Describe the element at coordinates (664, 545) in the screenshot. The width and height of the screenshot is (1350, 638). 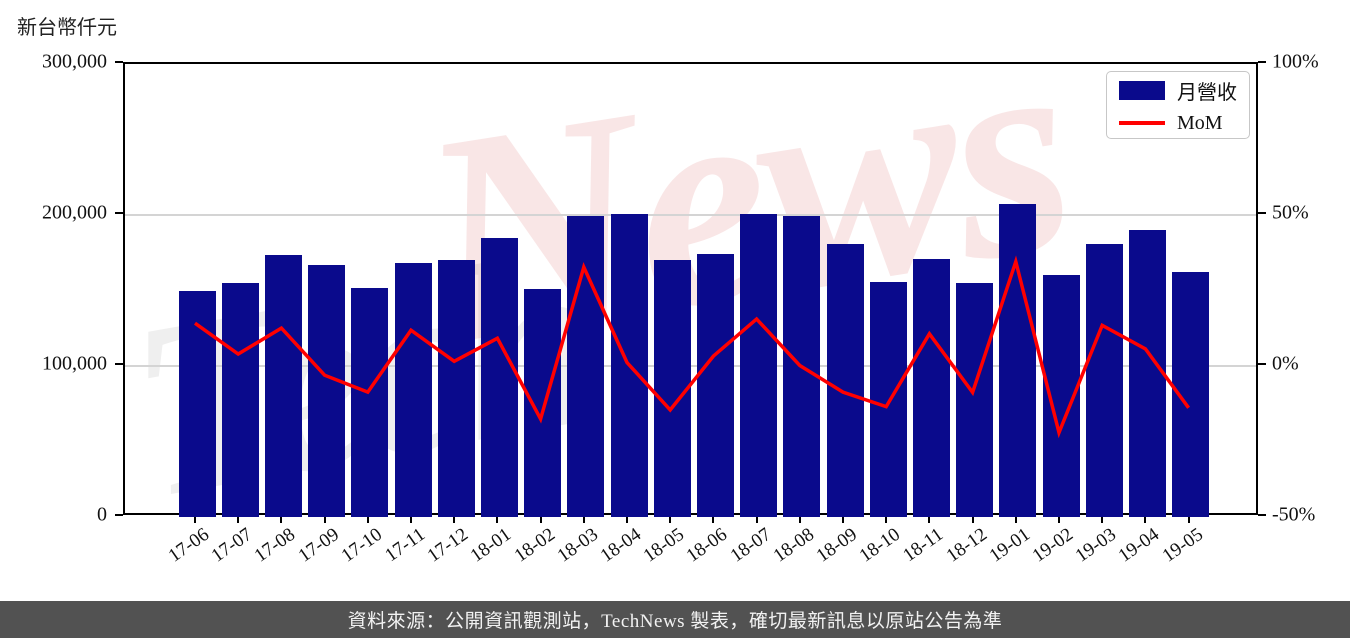
I see `x-tick-label: 18-05` at that location.